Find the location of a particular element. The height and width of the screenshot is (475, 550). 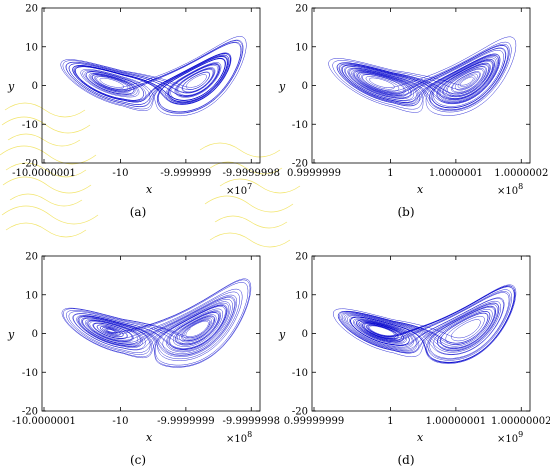

plot-frame-d is located at coordinates (421, 333).